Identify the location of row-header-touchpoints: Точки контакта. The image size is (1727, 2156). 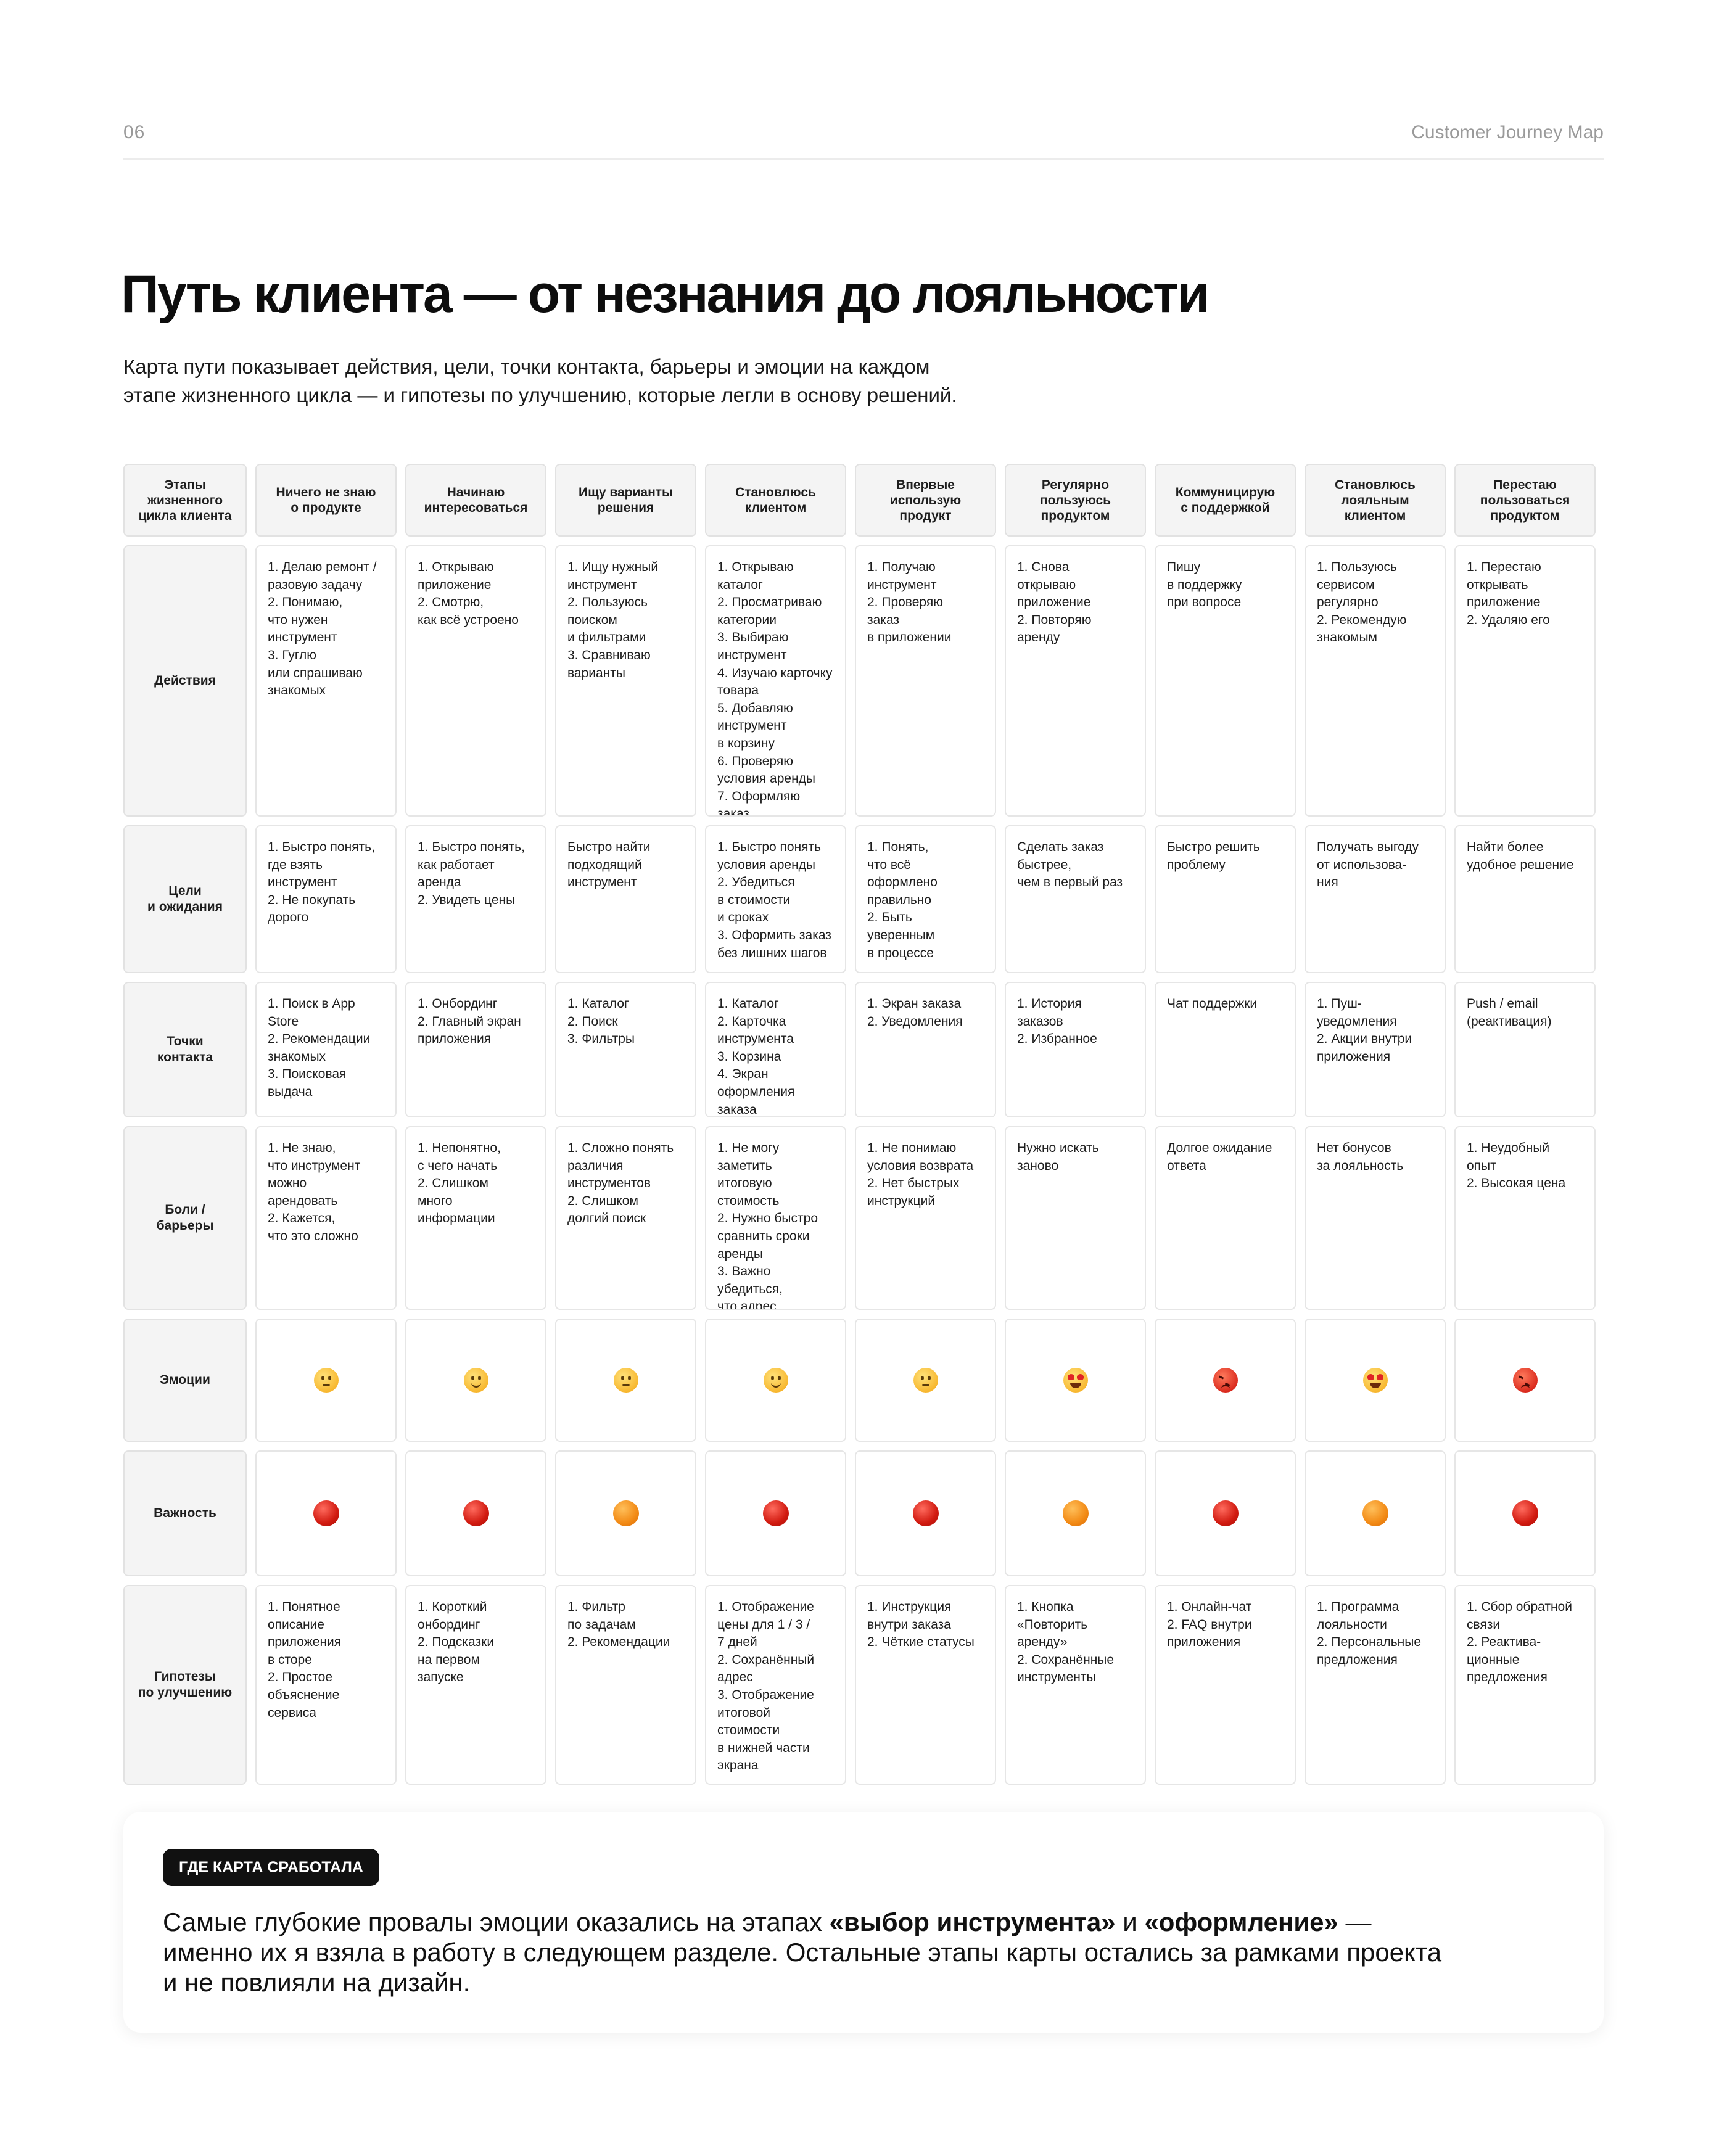
(185, 1049).